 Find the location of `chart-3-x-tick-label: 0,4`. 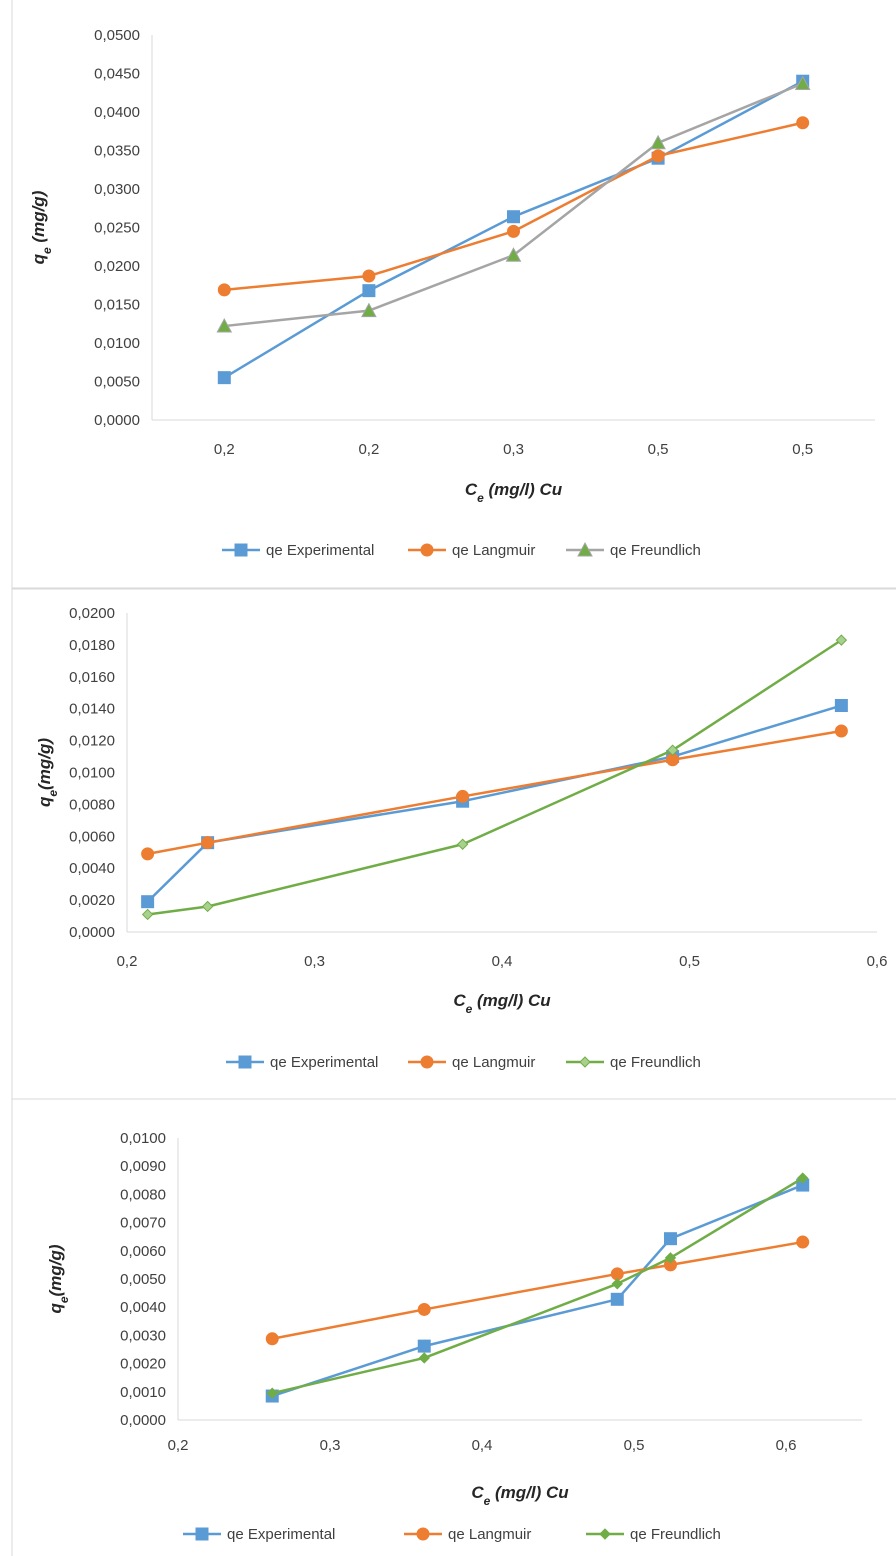

chart-3-x-tick-label: 0,4 is located at coordinates (482, 1445).